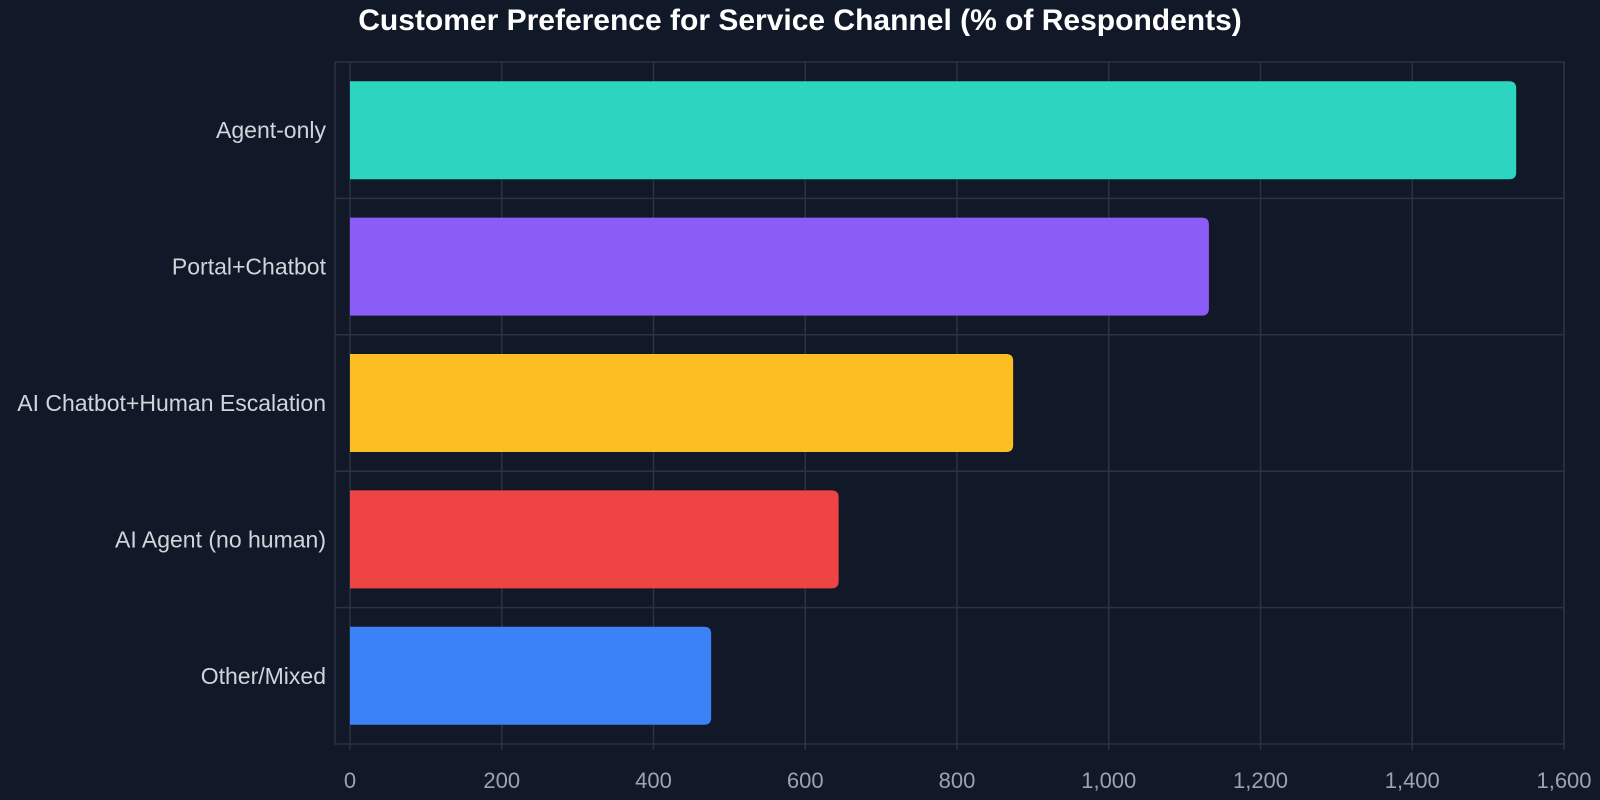  What do you see at coordinates (805, 780) in the screenshot?
I see `x-tick-label: 600` at bounding box center [805, 780].